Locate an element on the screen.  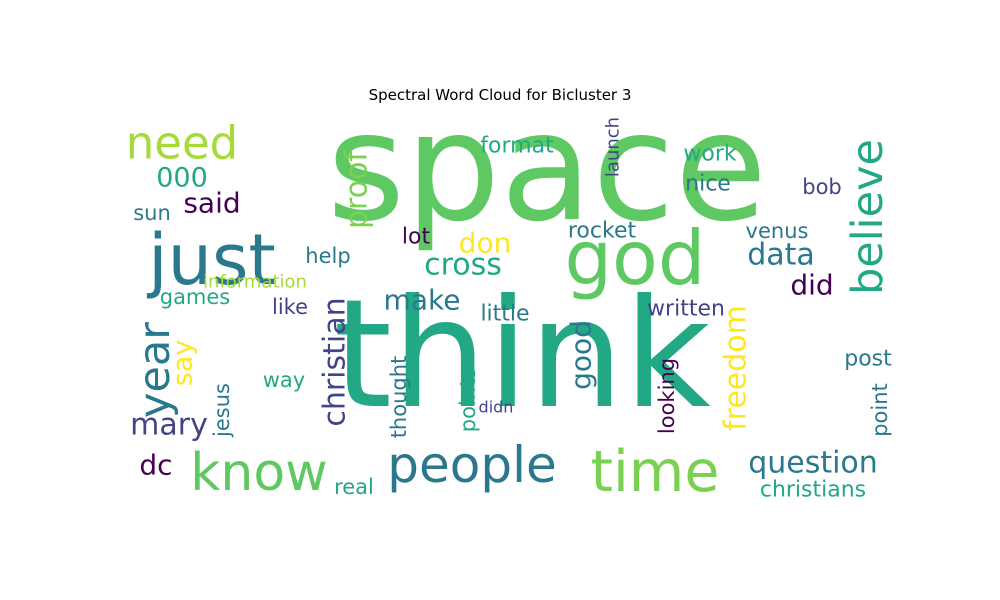
word-say: say is located at coordinates (183, 363).